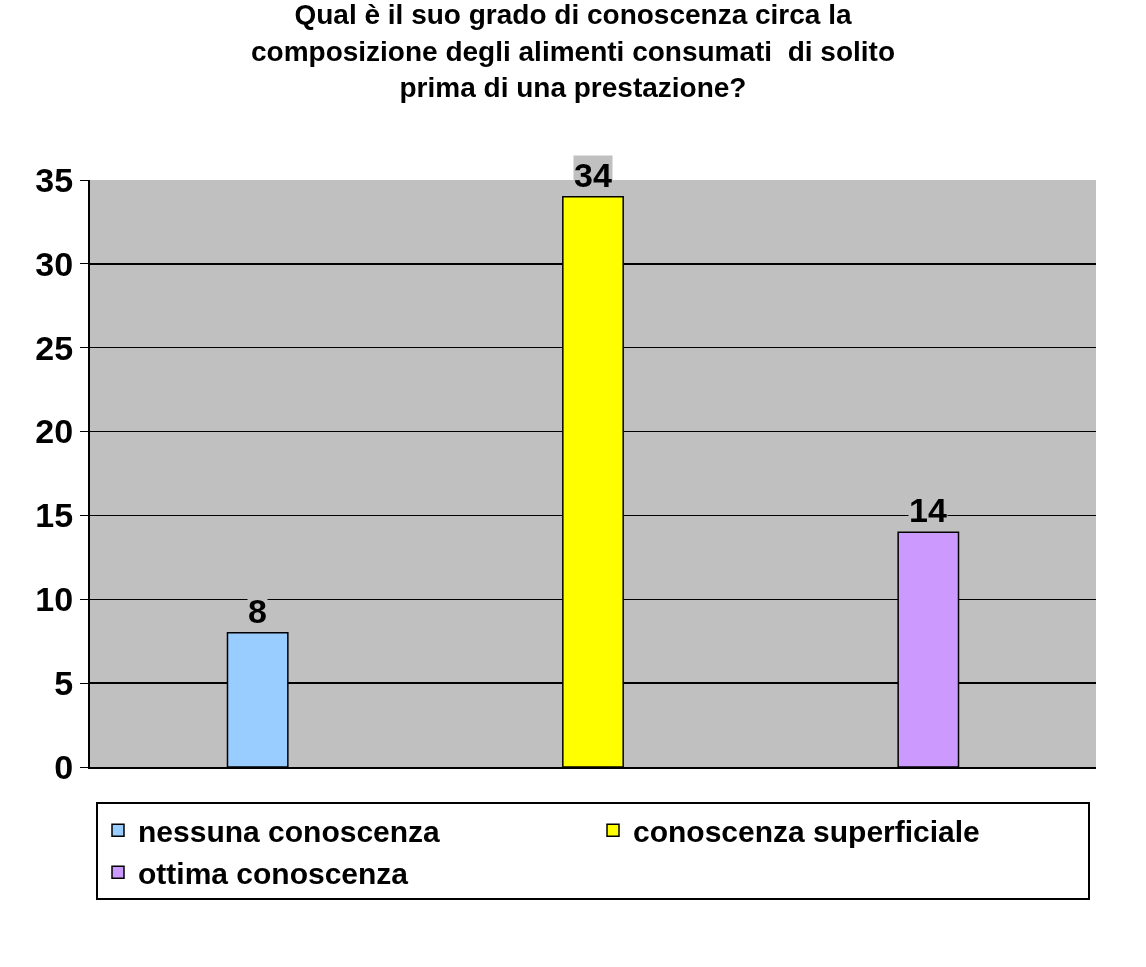 The image size is (1146, 967). Describe the element at coordinates (64, 683) in the screenshot. I see `y-tick-label: 5` at that location.